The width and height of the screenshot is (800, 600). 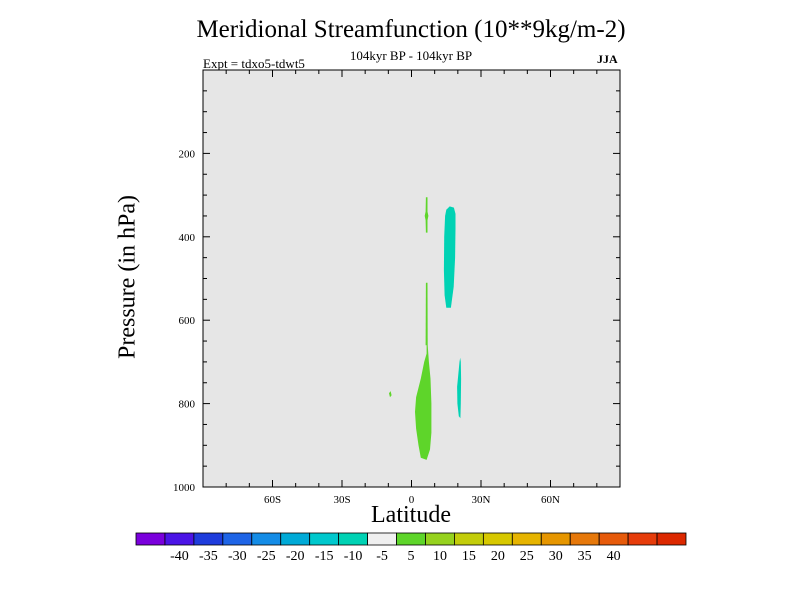 What do you see at coordinates (187, 238) in the screenshot?
I see `y-tick-label: 400` at bounding box center [187, 238].